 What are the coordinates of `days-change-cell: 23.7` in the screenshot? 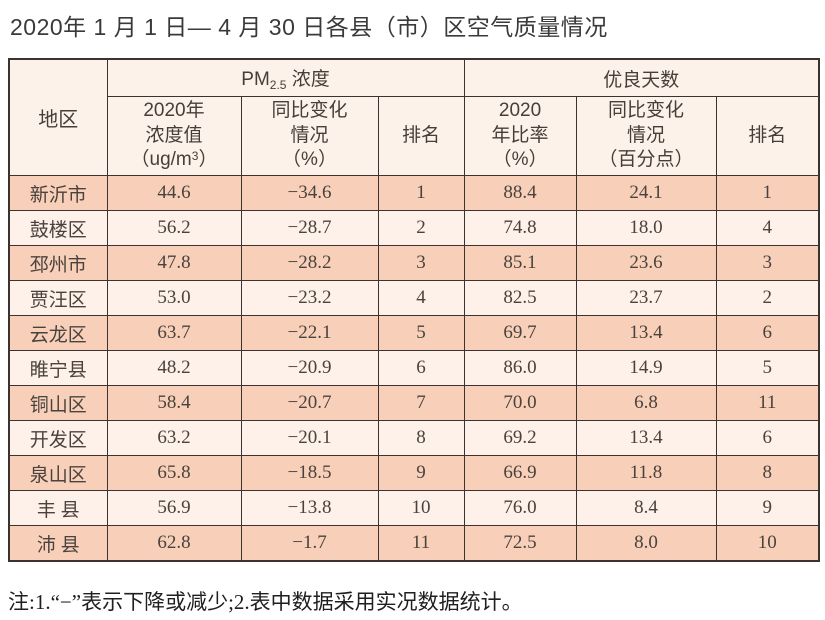 It's located at (646, 298).